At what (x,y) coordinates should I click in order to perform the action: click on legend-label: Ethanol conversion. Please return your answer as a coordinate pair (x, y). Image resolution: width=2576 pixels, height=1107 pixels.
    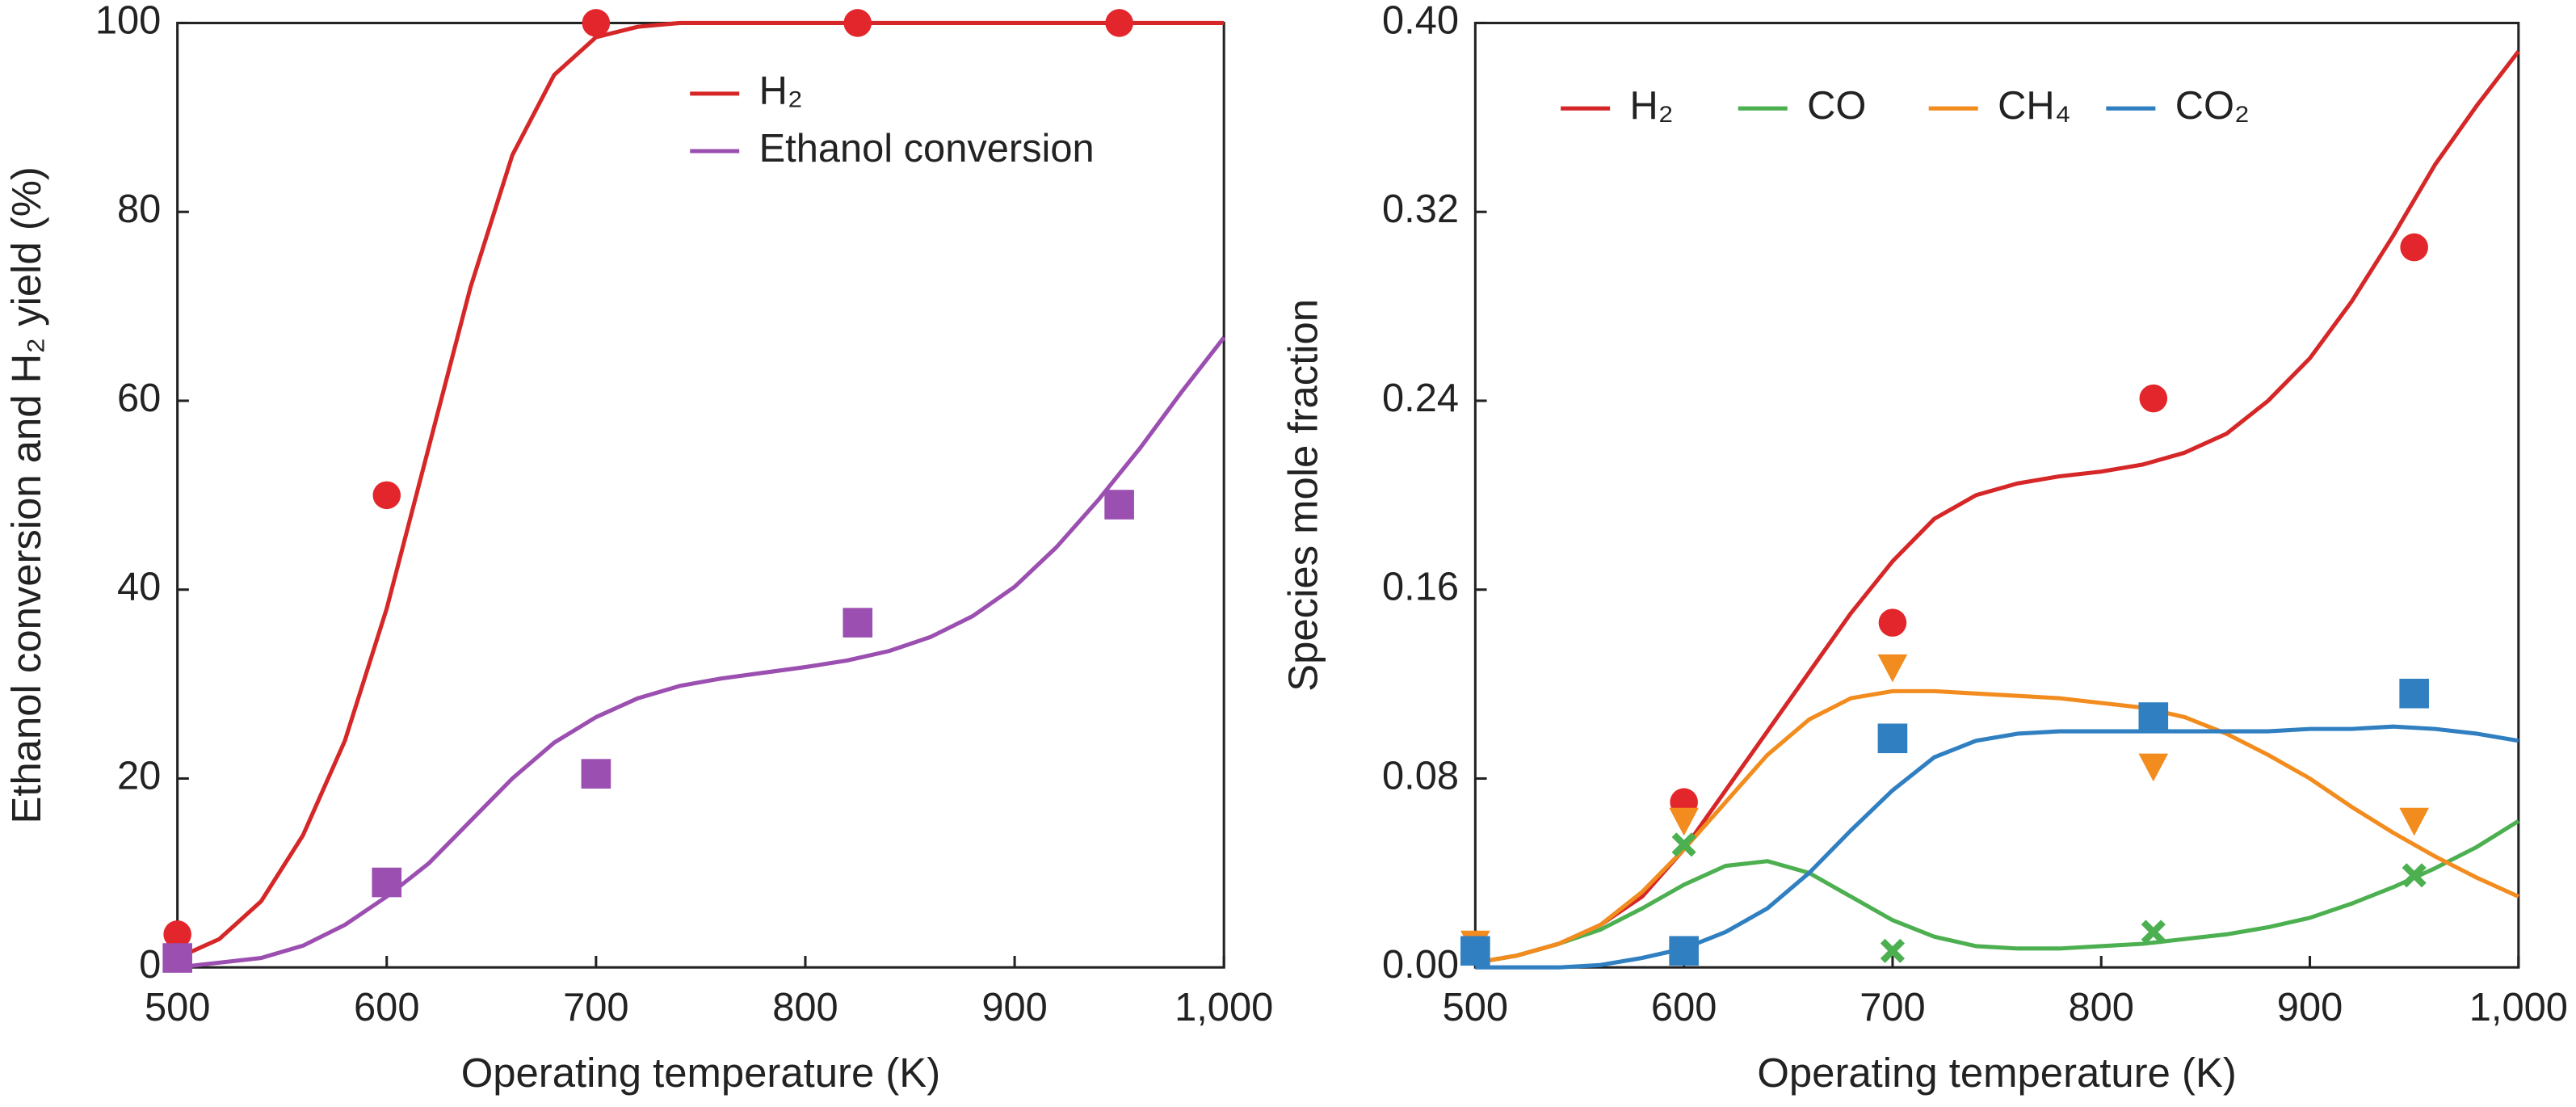
    Looking at the image, I should click on (927, 148).